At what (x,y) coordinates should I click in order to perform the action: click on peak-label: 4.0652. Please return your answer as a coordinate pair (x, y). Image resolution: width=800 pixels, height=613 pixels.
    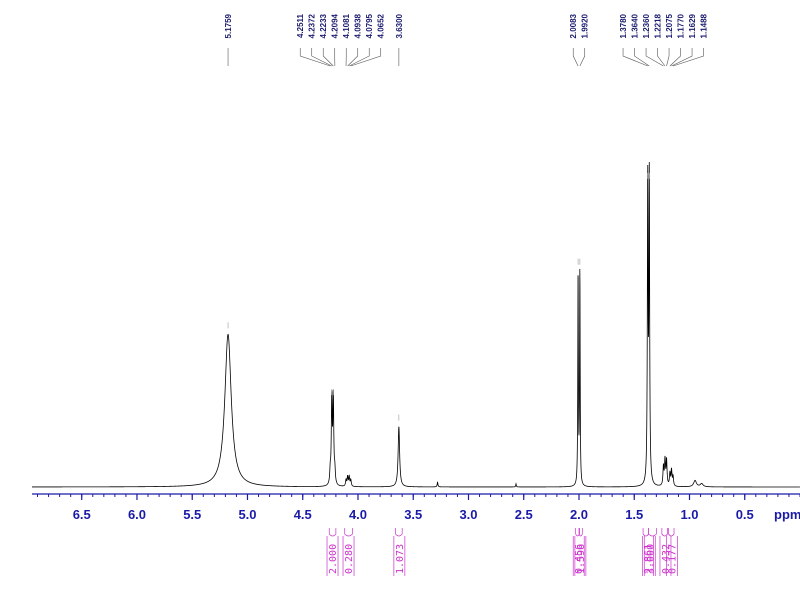
    Looking at the image, I should click on (381, 25).